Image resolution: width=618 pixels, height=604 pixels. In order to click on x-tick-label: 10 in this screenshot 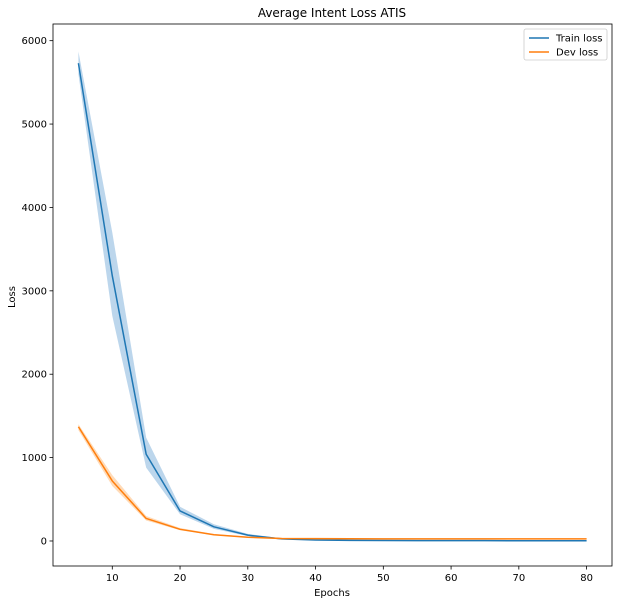, I will do `click(112, 578)`.